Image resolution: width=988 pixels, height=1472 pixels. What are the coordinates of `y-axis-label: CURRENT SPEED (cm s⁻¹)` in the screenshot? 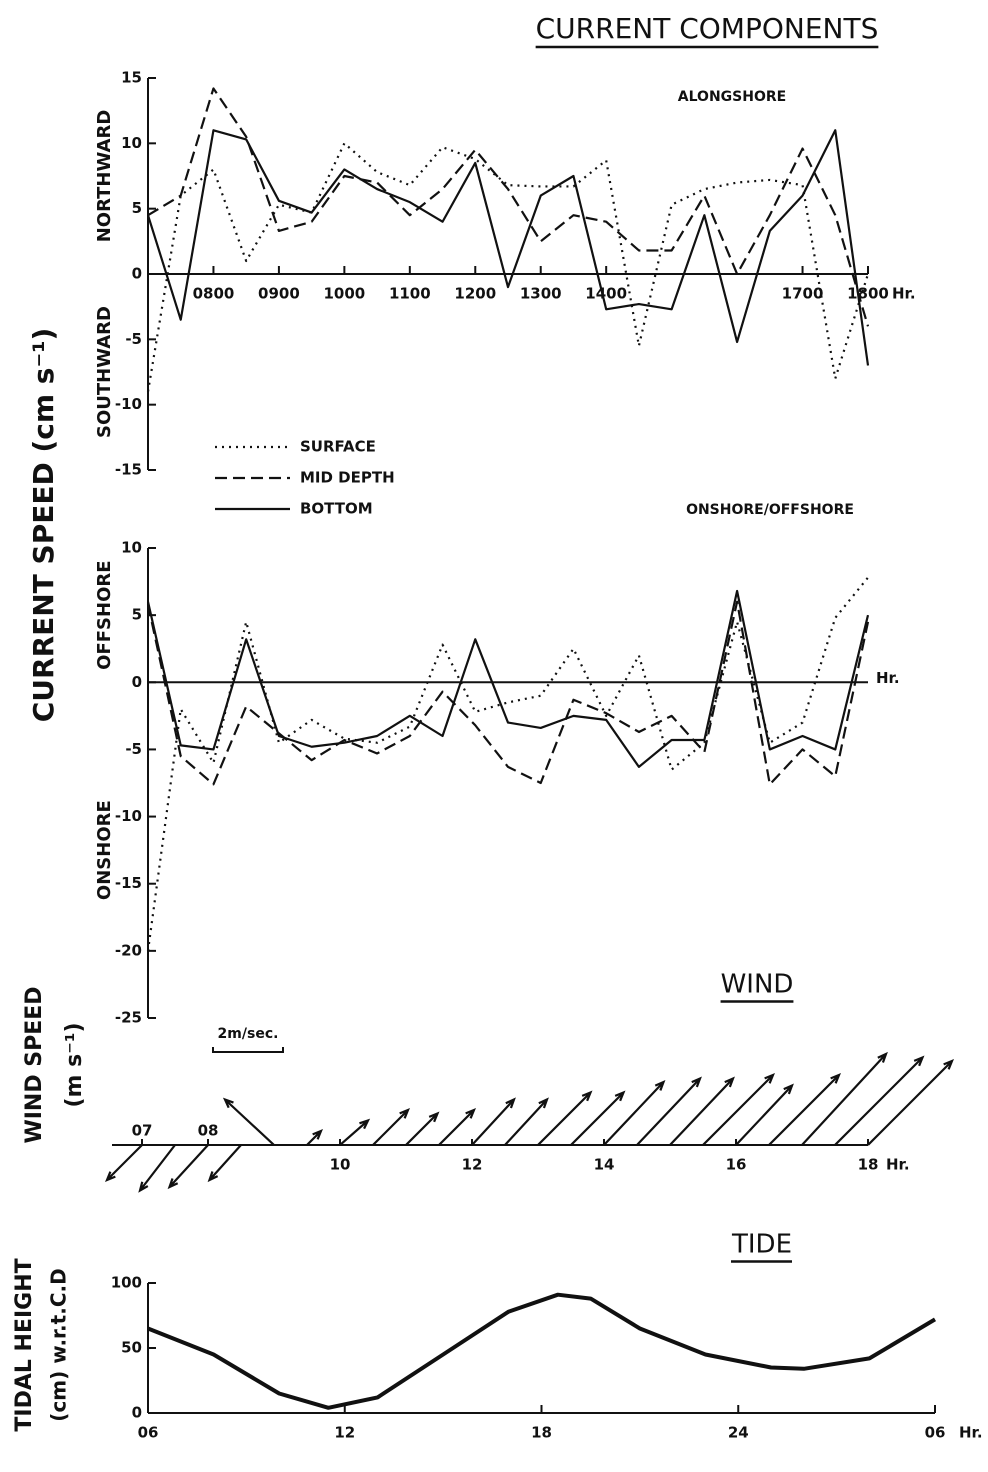 It's located at (43, 525).